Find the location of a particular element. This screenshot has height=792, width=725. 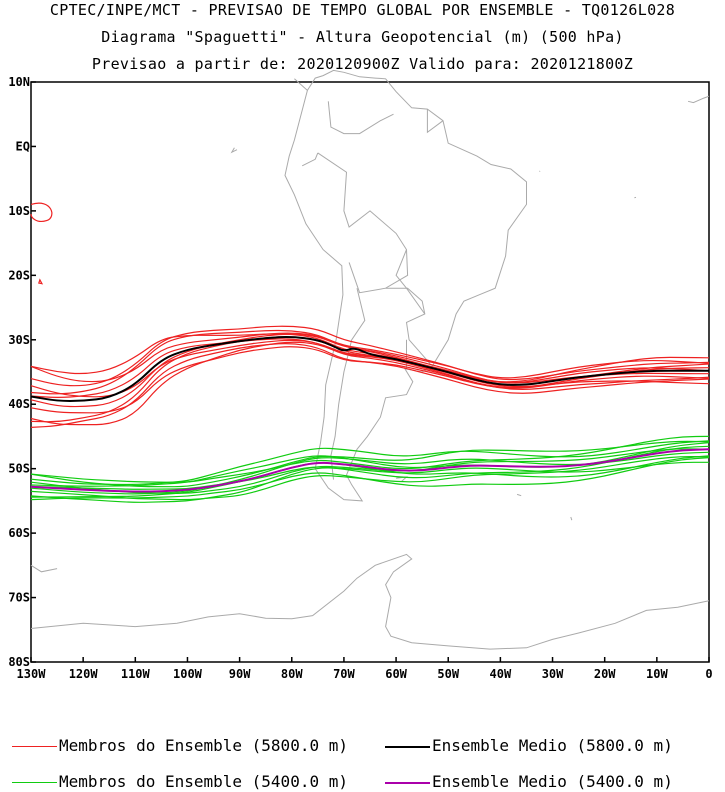

legend-green-swatch is located at coordinates (34, 782).